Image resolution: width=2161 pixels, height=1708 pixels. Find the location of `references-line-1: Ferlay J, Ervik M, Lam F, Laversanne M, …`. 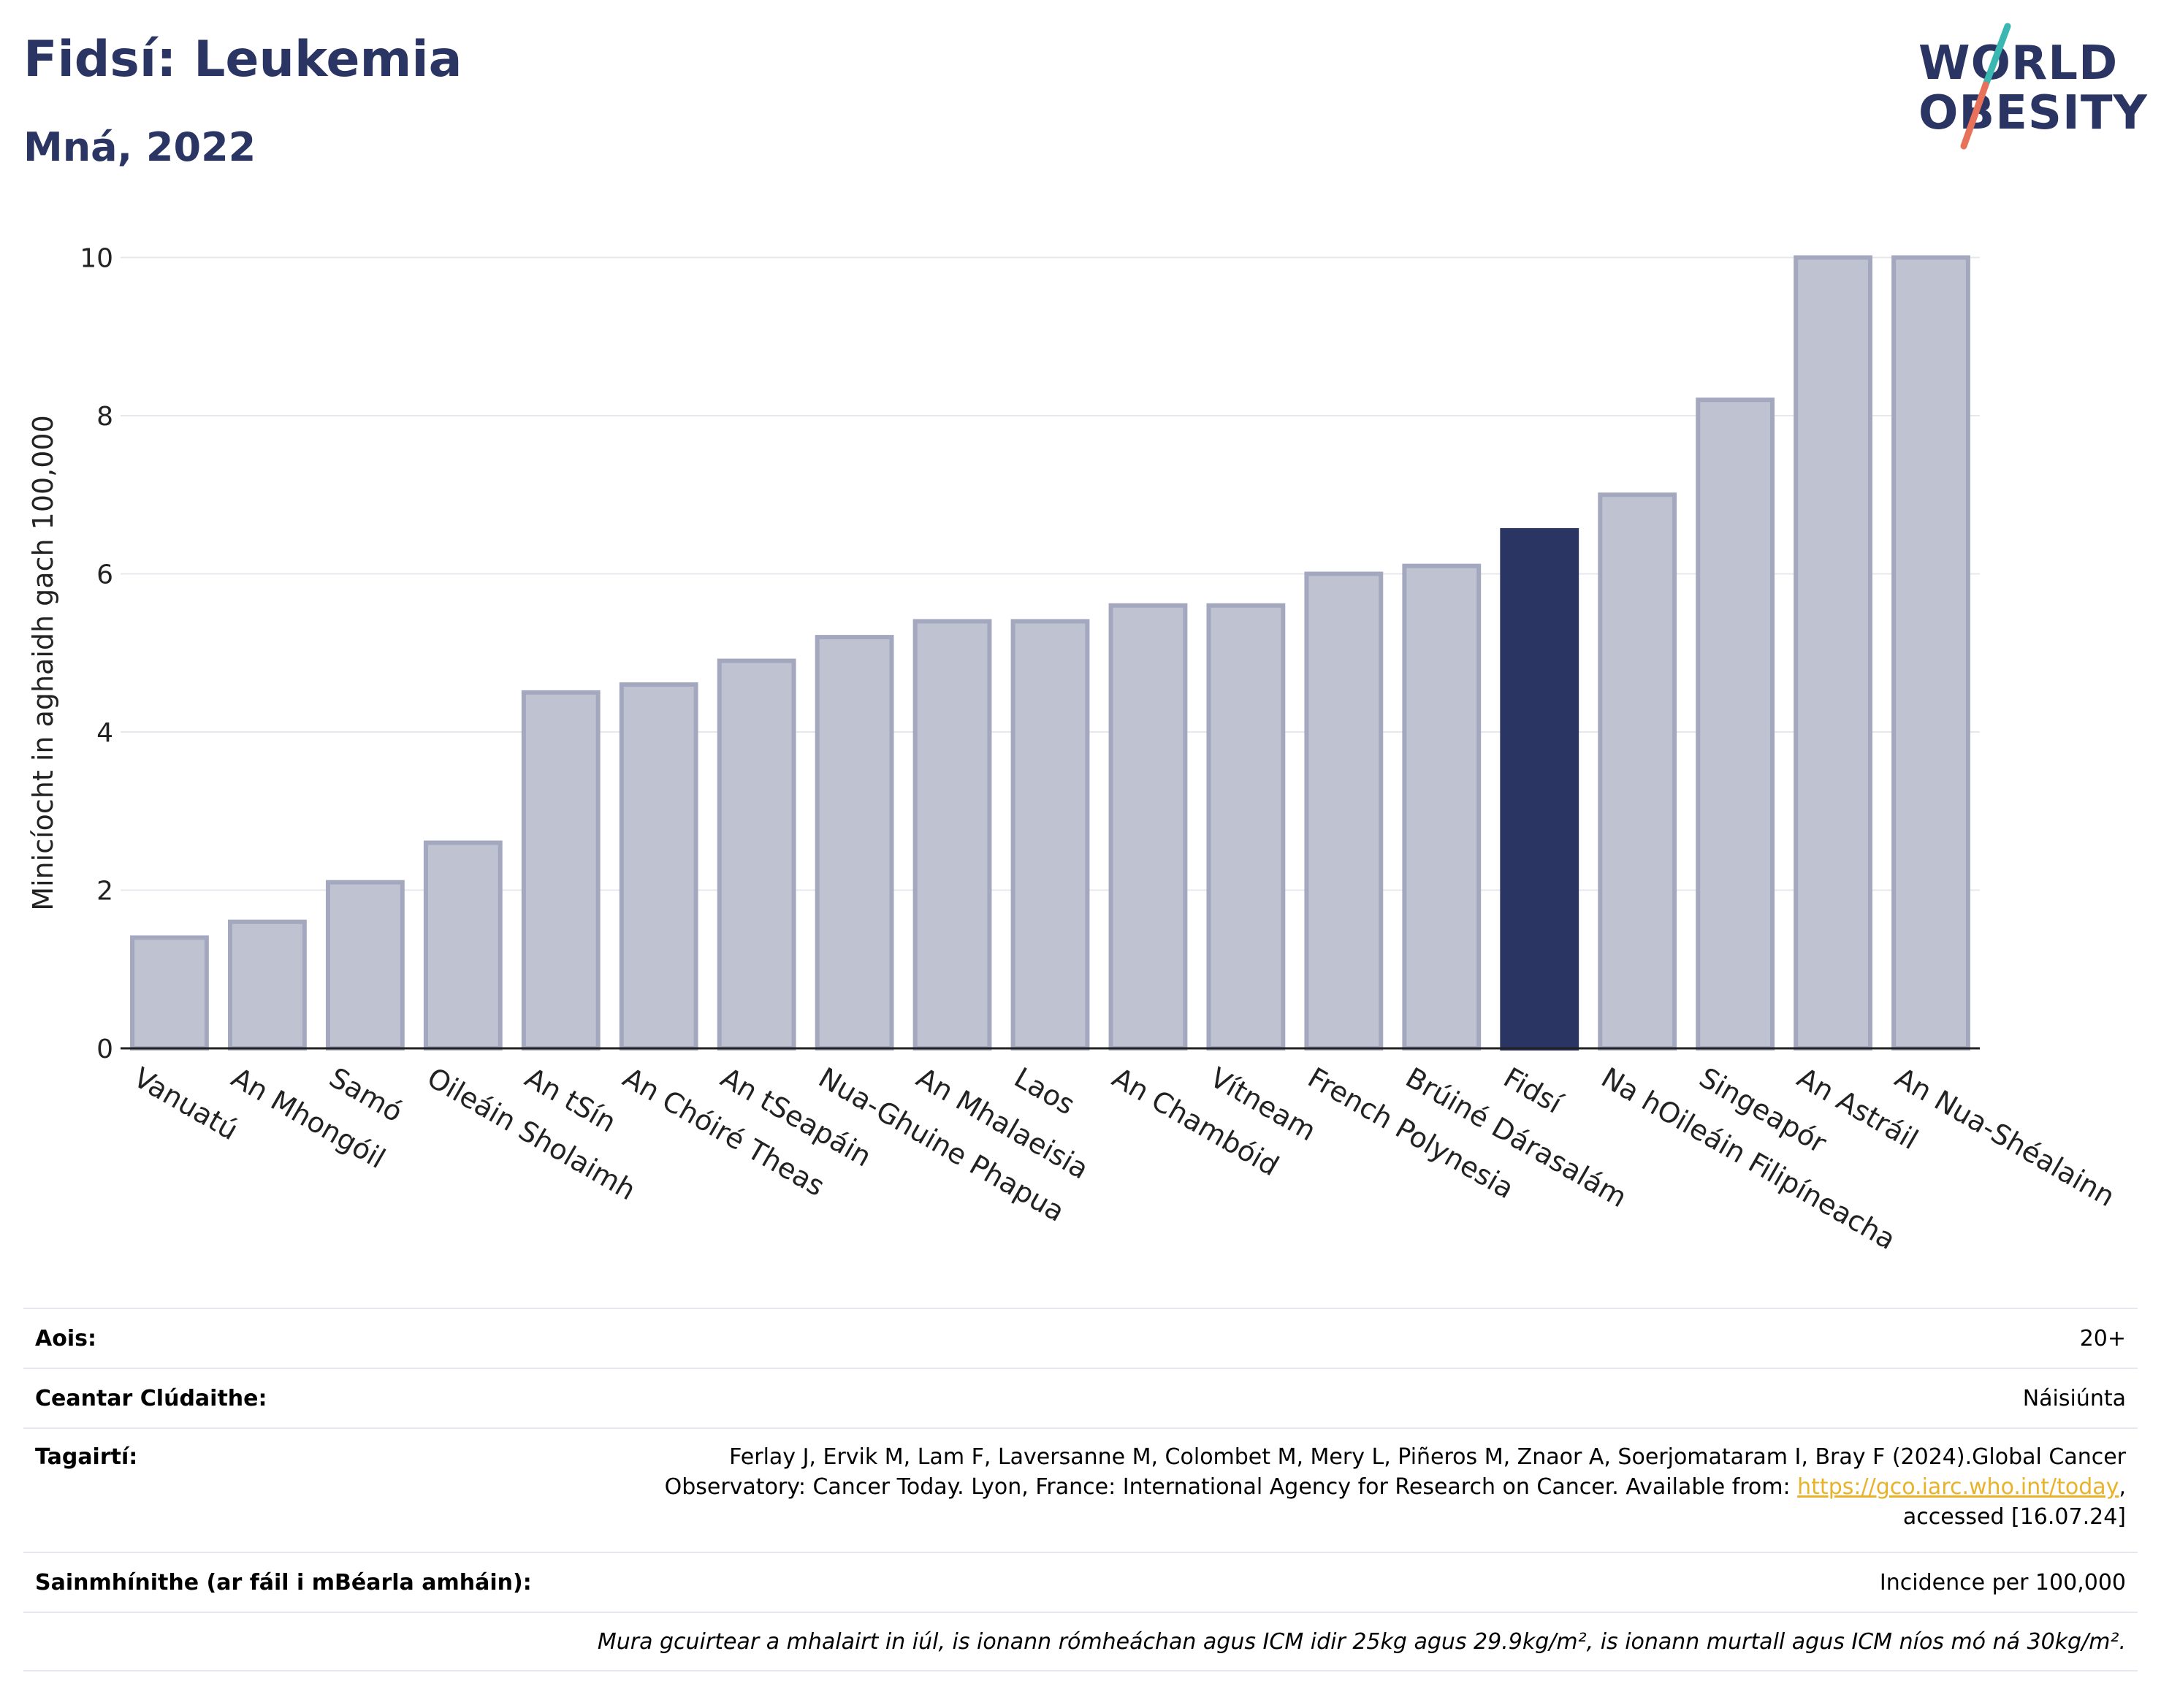

references-line-1: Ferlay J, Ervik M, Lam F, Laversanne M, … is located at coordinates (1427, 1457).